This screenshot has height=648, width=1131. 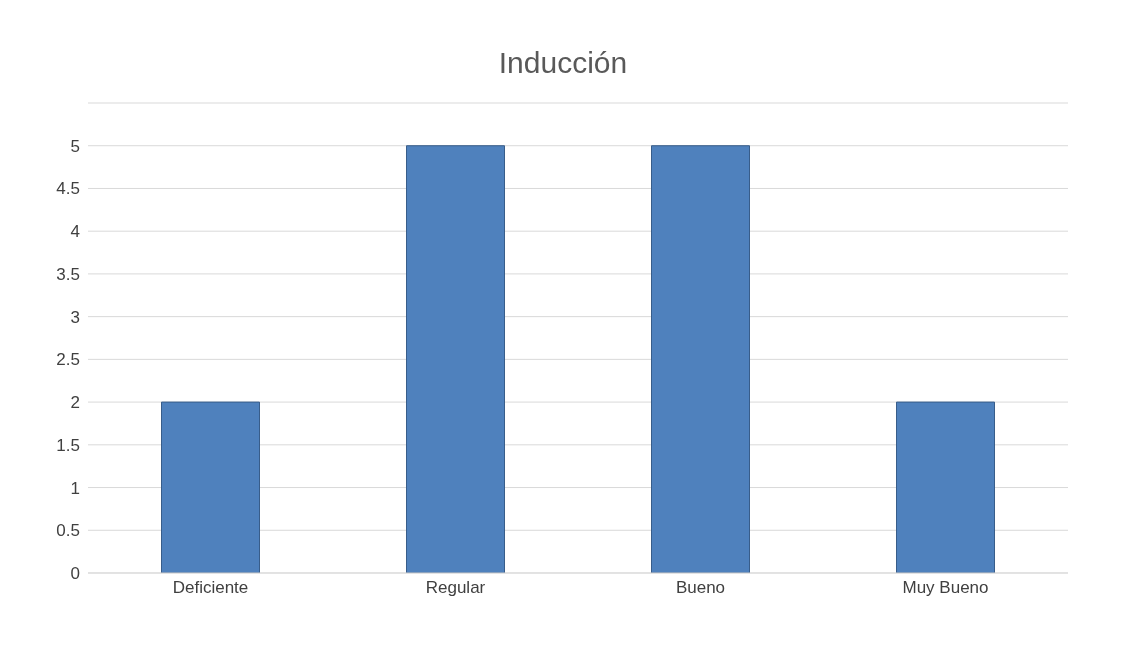 I want to click on chart-title: Inducción, so click(x=563, y=63).